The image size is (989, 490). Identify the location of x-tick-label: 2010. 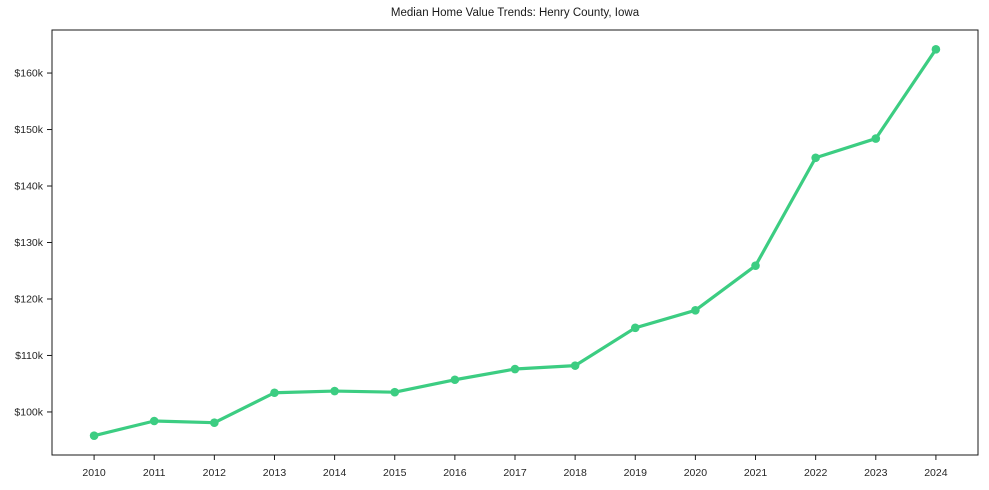
(94, 473).